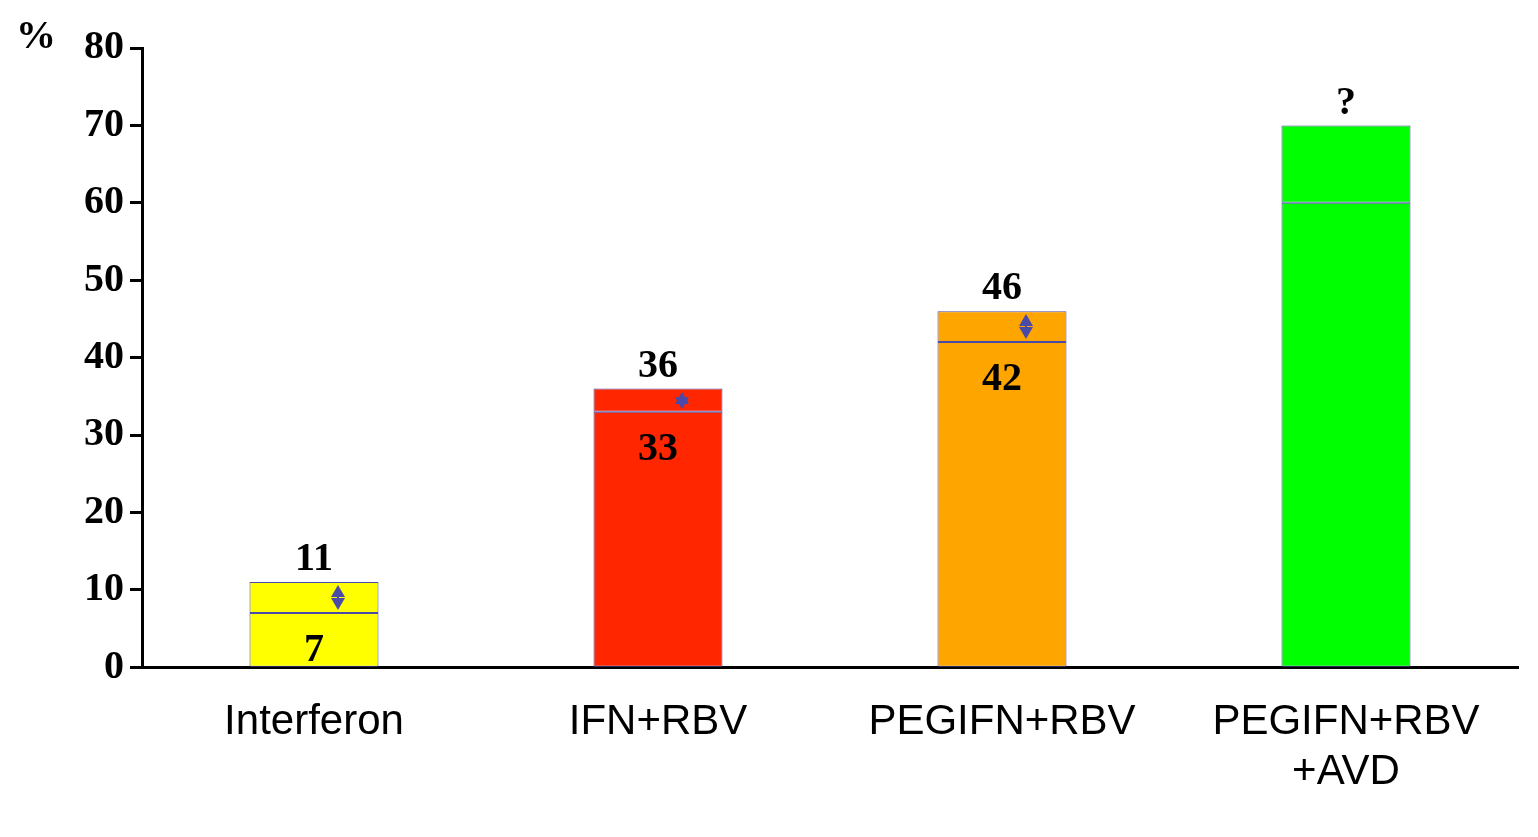  Describe the element at coordinates (1002, 286) in the screenshot. I see `total-label: 46` at that location.